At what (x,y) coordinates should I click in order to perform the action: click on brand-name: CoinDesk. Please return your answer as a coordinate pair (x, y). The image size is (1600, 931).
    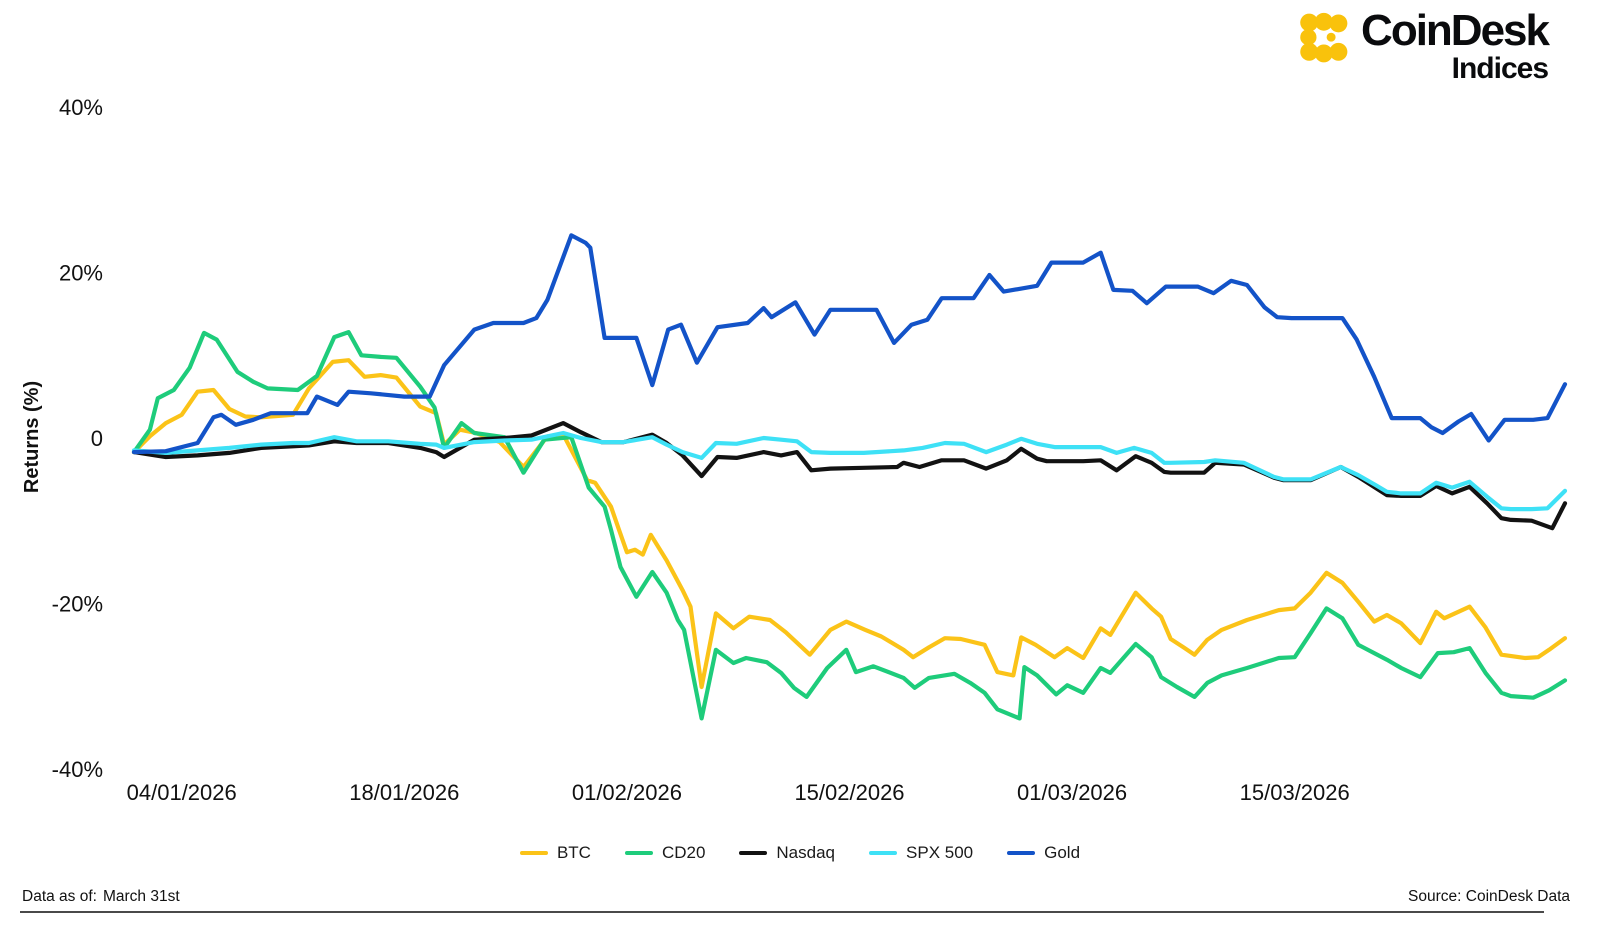
    Looking at the image, I should click on (1455, 30).